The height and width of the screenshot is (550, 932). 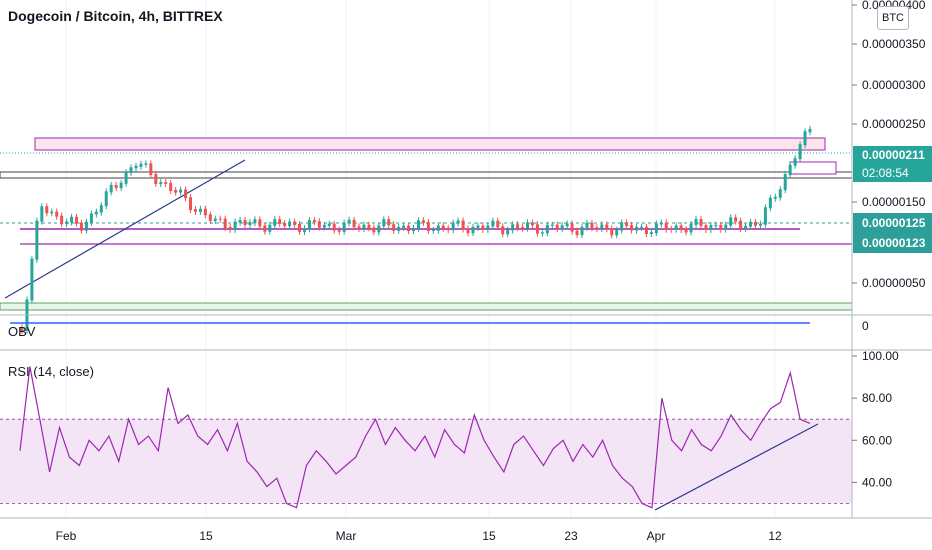 I want to click on time-tick-label: Mar, so click(x=346, y=536).